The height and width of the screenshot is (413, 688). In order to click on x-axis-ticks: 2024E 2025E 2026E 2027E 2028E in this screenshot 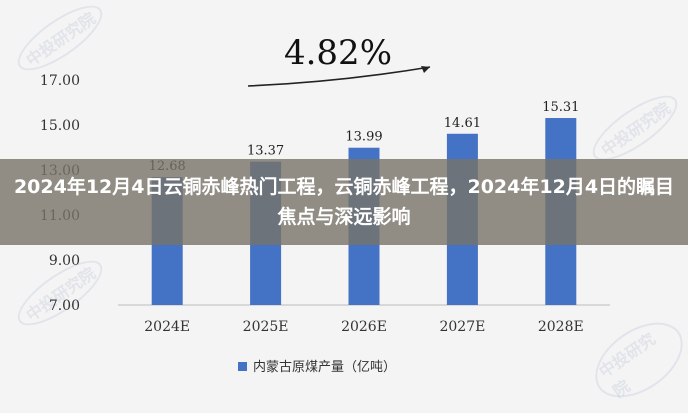, I will do `click(363, 327)`.